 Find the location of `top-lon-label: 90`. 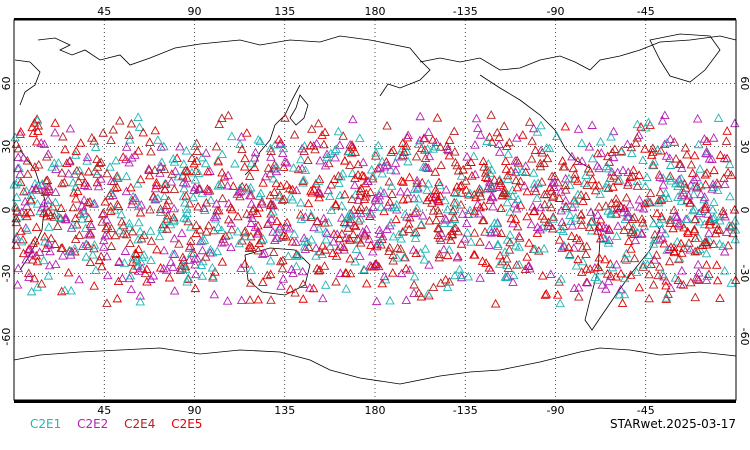

top-lon-label: 90 is located at coordinates (195, 11).